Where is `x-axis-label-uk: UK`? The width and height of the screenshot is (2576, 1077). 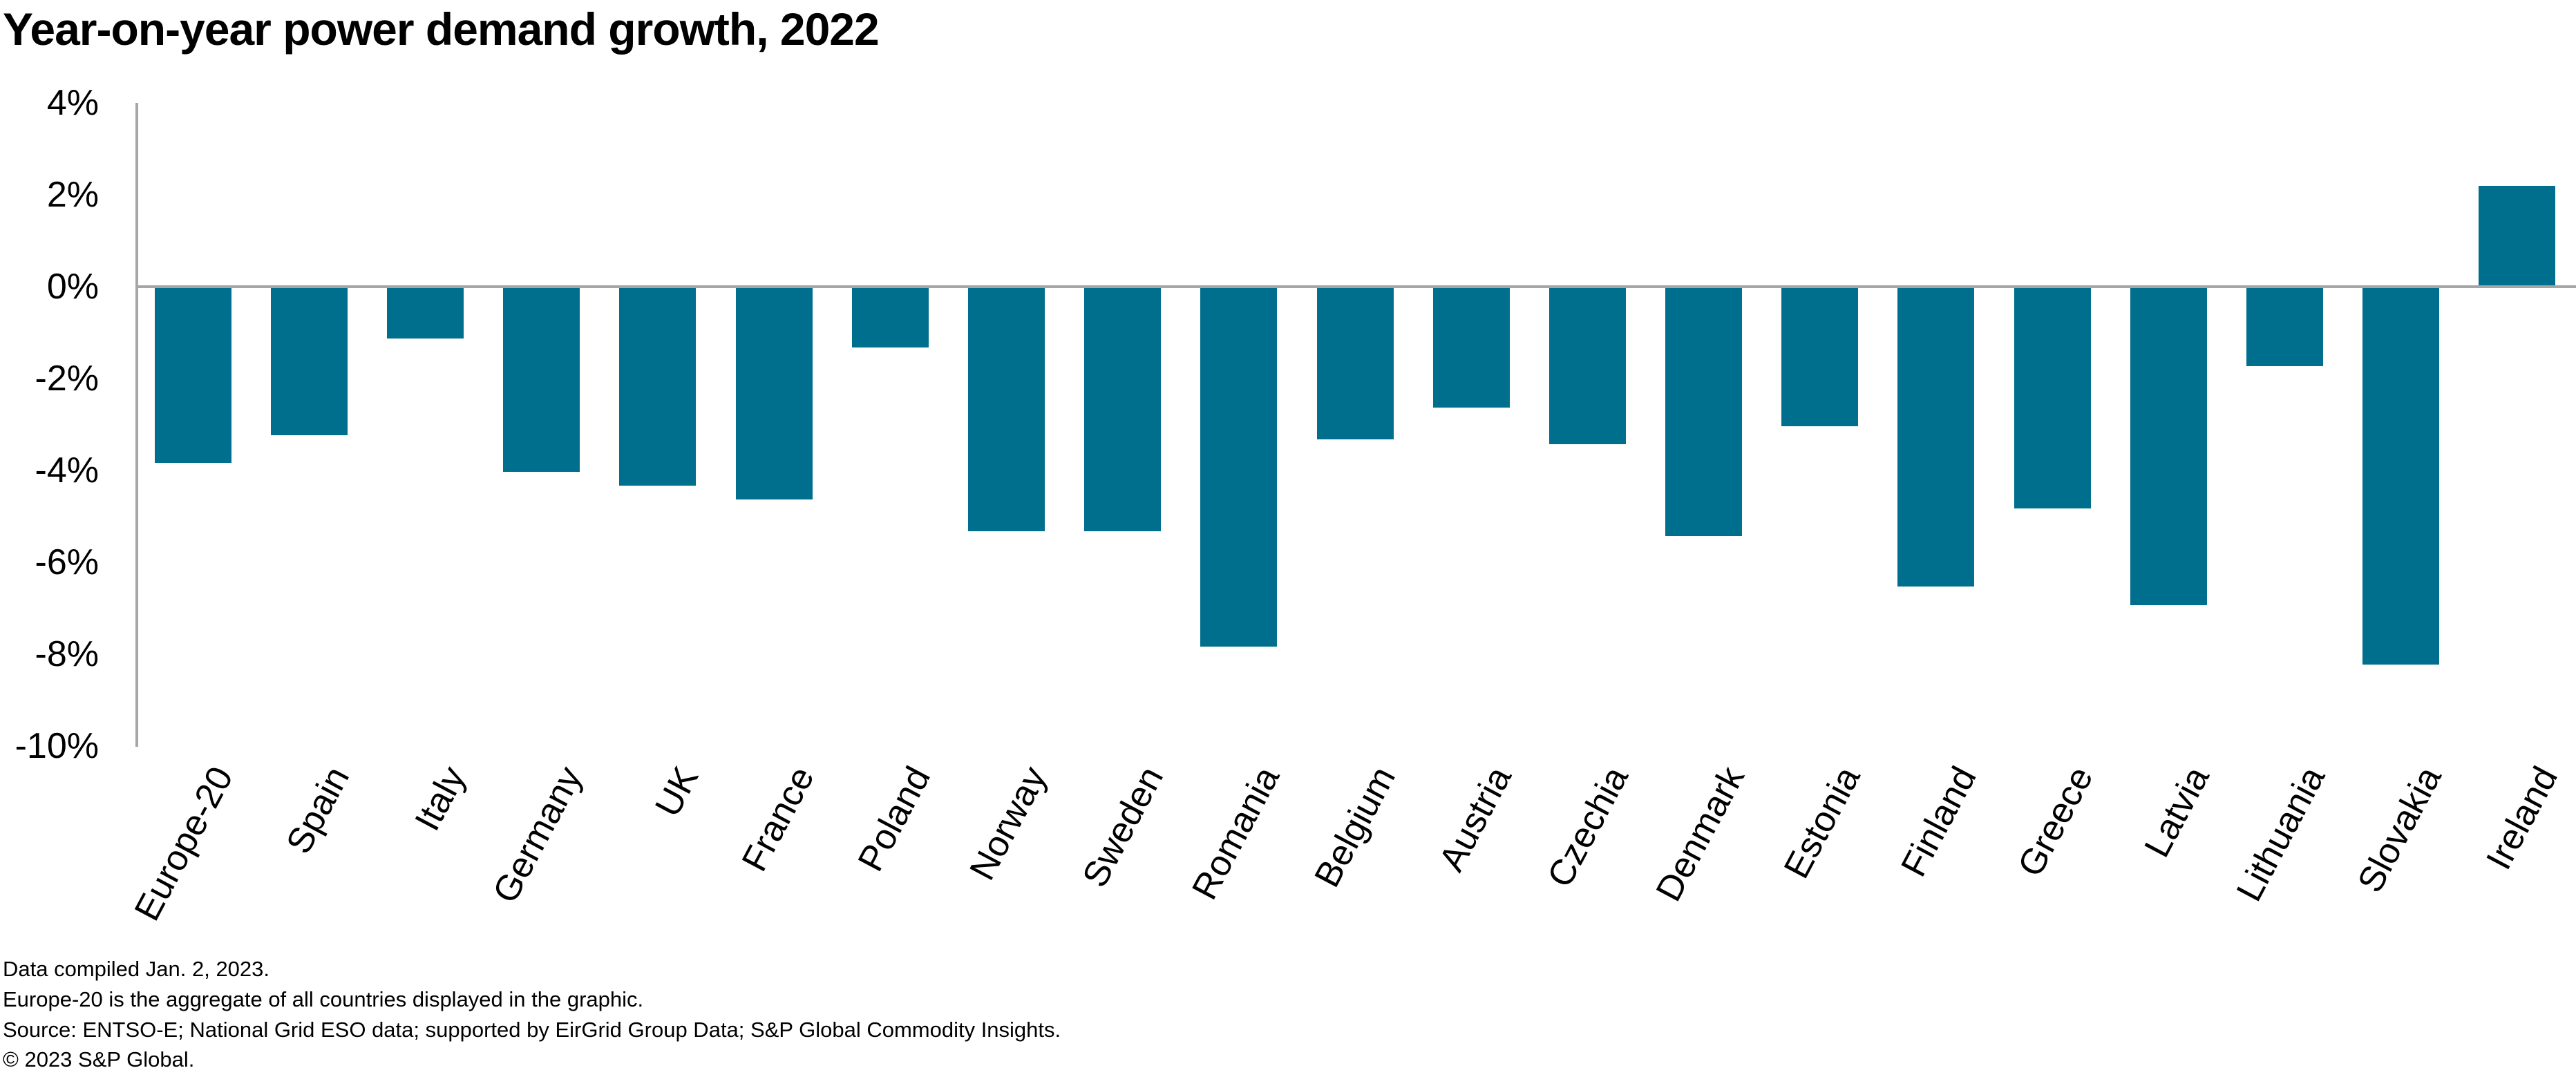 x-axis-label-uk: UK is located at coordinates (676, 791).